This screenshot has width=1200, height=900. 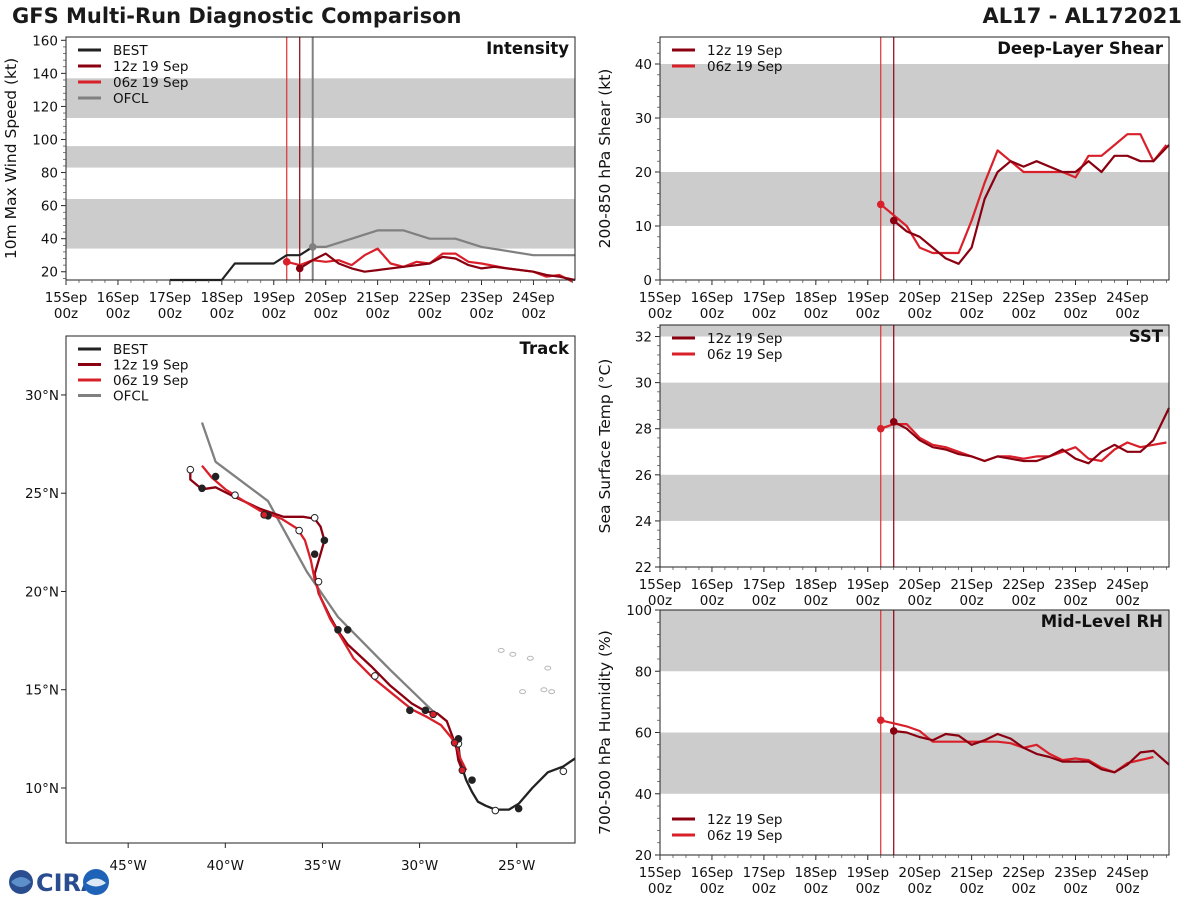 What do you see at coordinates (131, 397) in the screenshot?
I see `legend-label: OFCL` at bounding box center [131, 397].